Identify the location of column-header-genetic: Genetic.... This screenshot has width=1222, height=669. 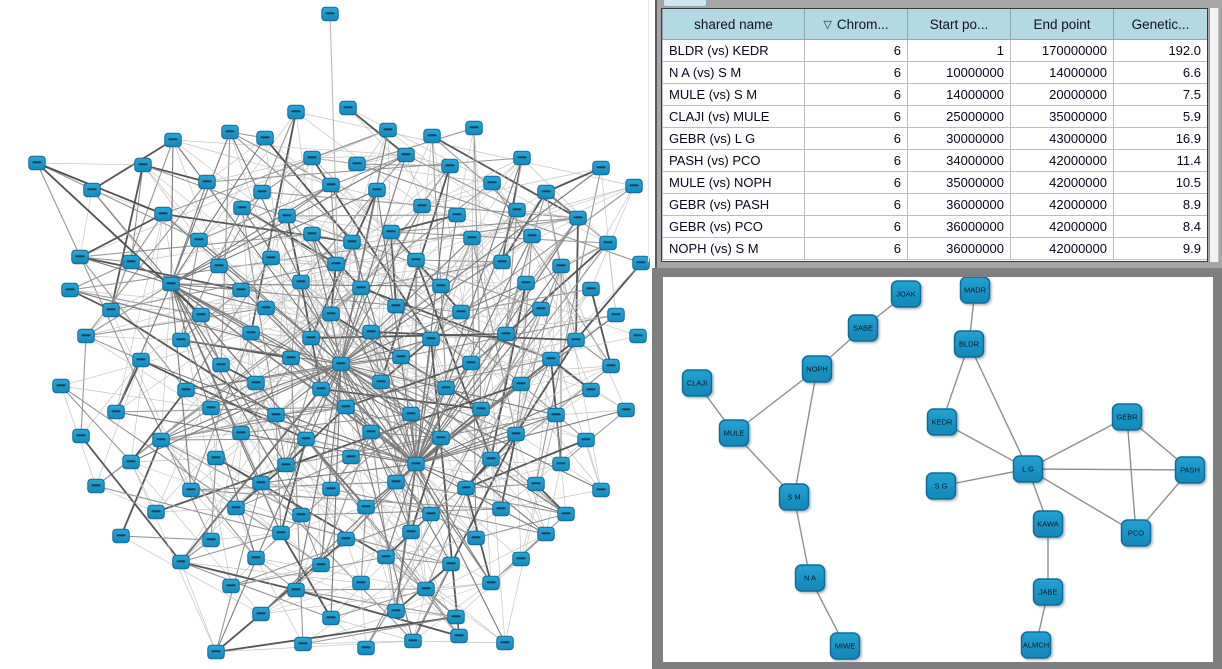
(1160, 24).